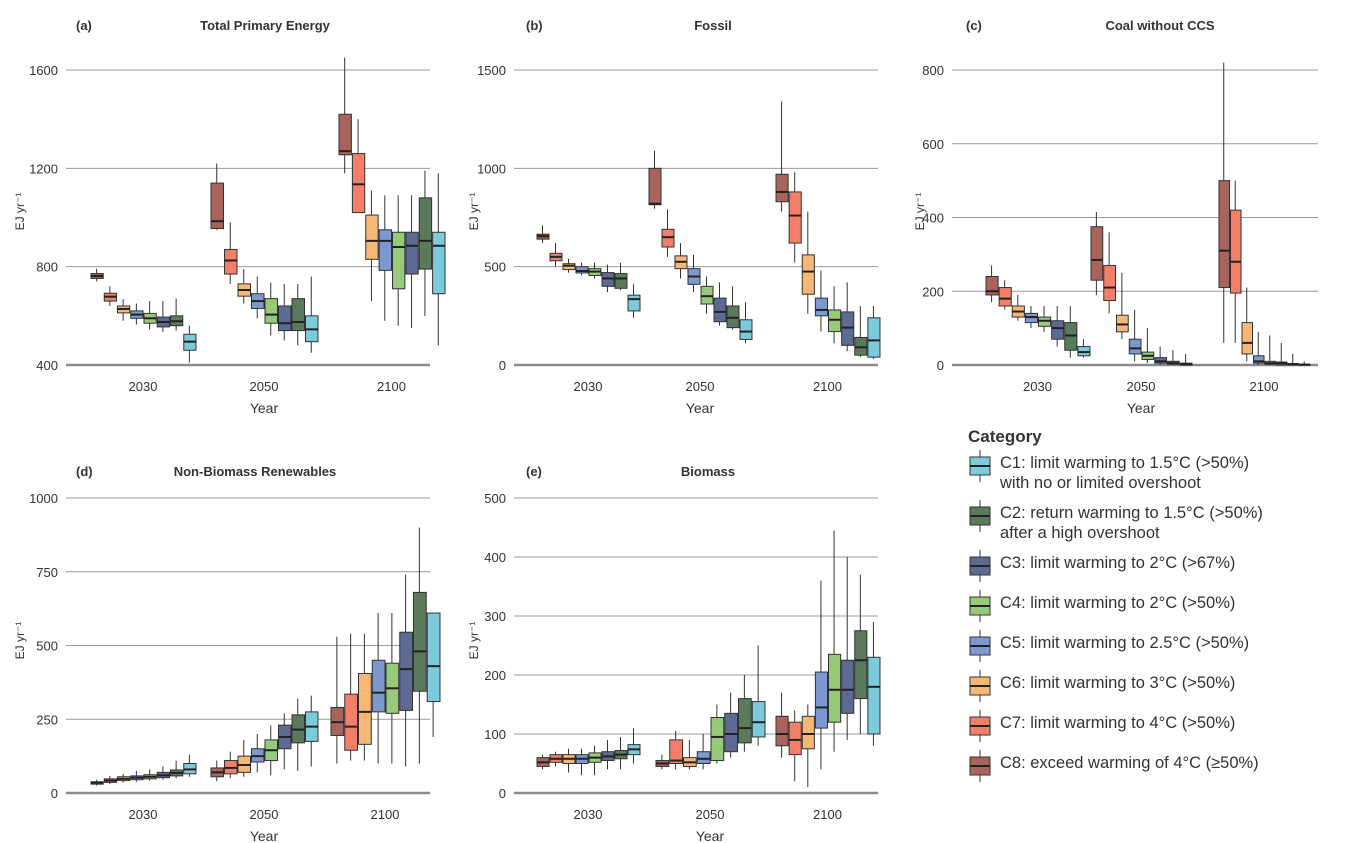  What do you see at coordinates (708, 471) in the screenshot?
I see `panel-title: Biomass` at bounding box center [708, 471].